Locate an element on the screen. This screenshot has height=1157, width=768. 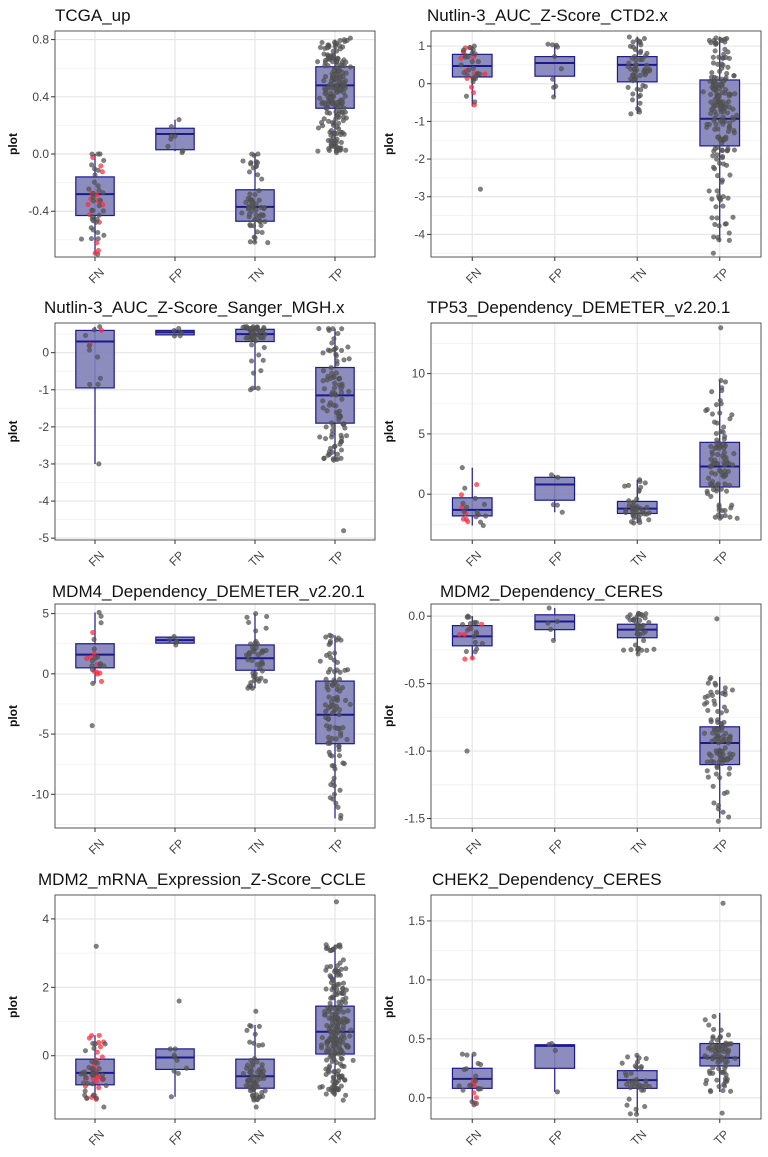
x-tick-label: TN is located at coordinates (256, 558).